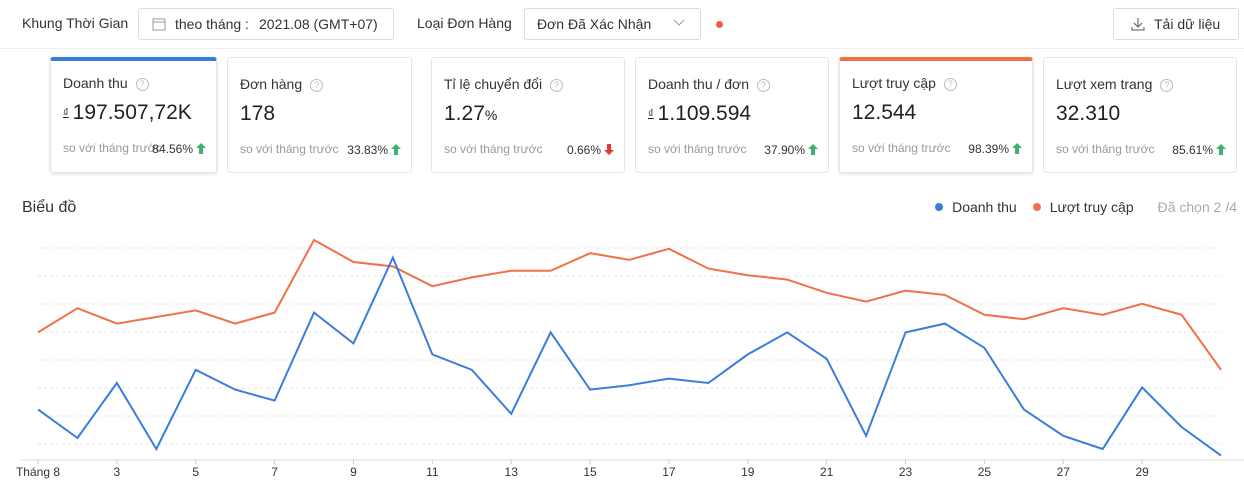  I want to click on metric-label: Tỉ lệ chuyển đổi?, so click(504, 84).